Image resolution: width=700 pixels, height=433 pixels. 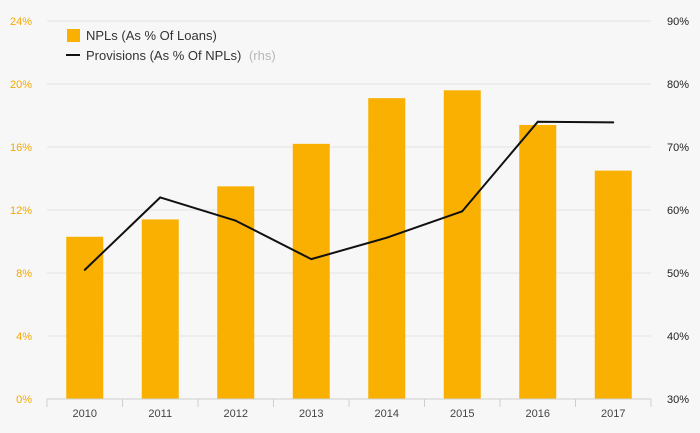 What do you see at coordinates (678, 148) in the screenshot?
I see `right-tick-label: 70%` at bounding box center [678, 148].